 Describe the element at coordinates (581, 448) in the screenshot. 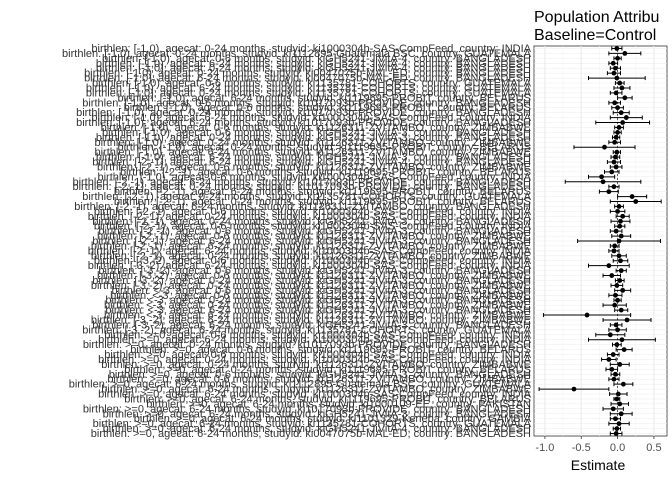

I see `x-tick-label: -0.5` at that location.